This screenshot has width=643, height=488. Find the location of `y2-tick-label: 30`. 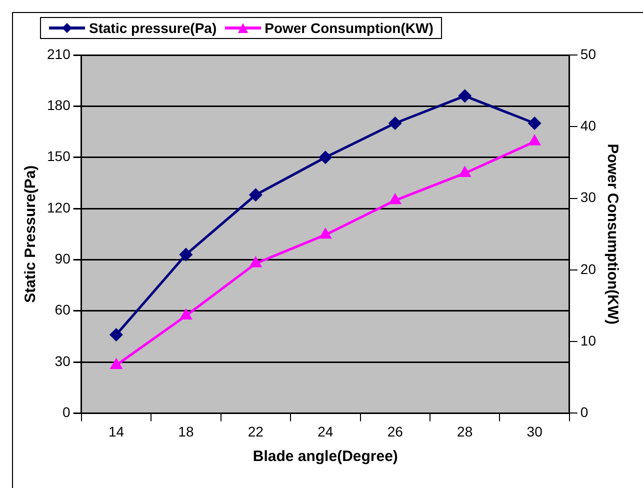

y2-tick-label: 30 is located at coordinates (588, 197).